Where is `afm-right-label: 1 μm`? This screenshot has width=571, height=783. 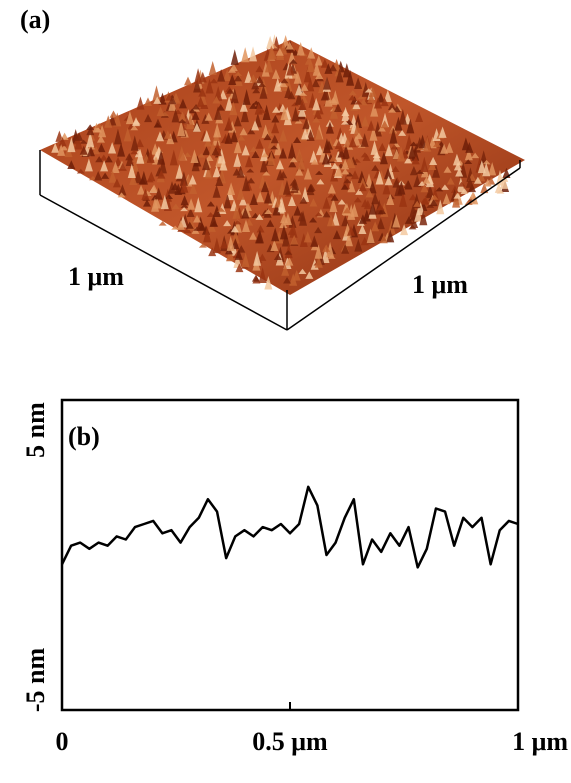 afm-right-label: 1 μm is located at coordinates (440, 284).